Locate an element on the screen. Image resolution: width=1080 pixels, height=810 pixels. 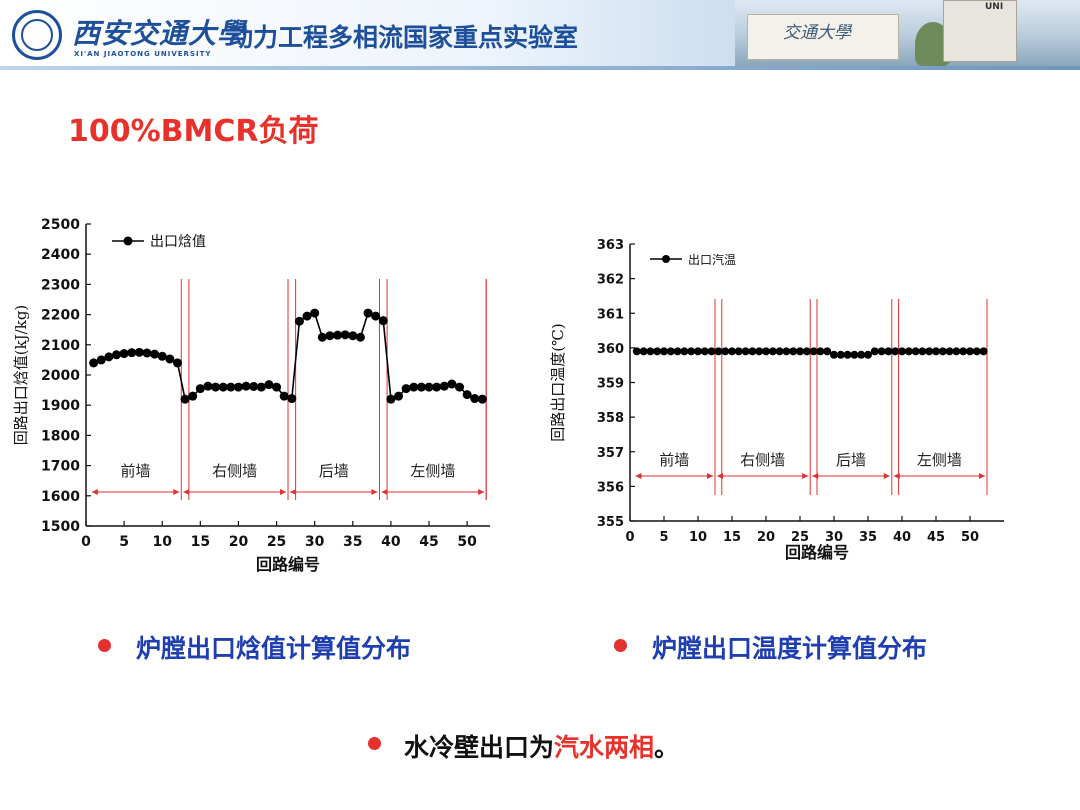
x-tick-label: 40 is located at coordinates (902, 537).